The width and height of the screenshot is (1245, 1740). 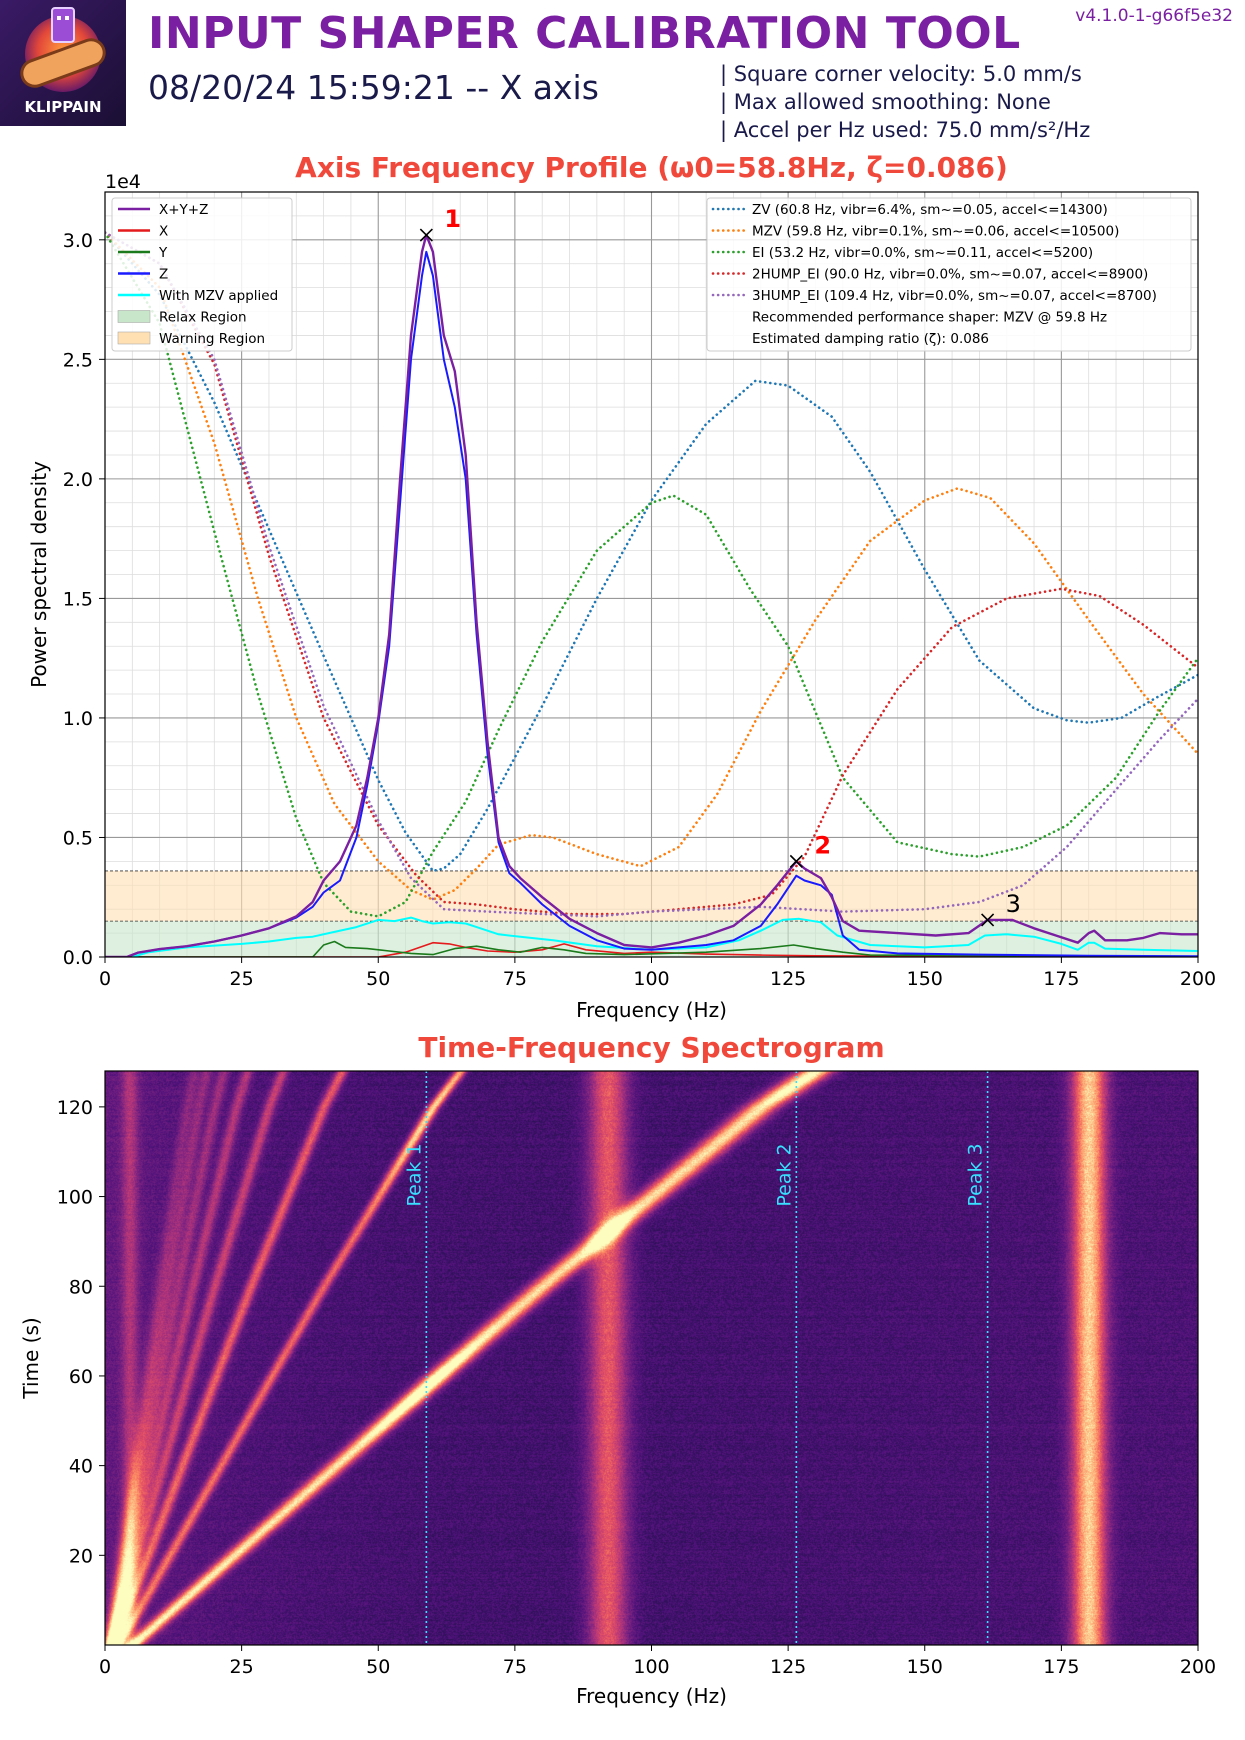 I want to click on legend-swatch-warning_region, so click(x=134, y=338).